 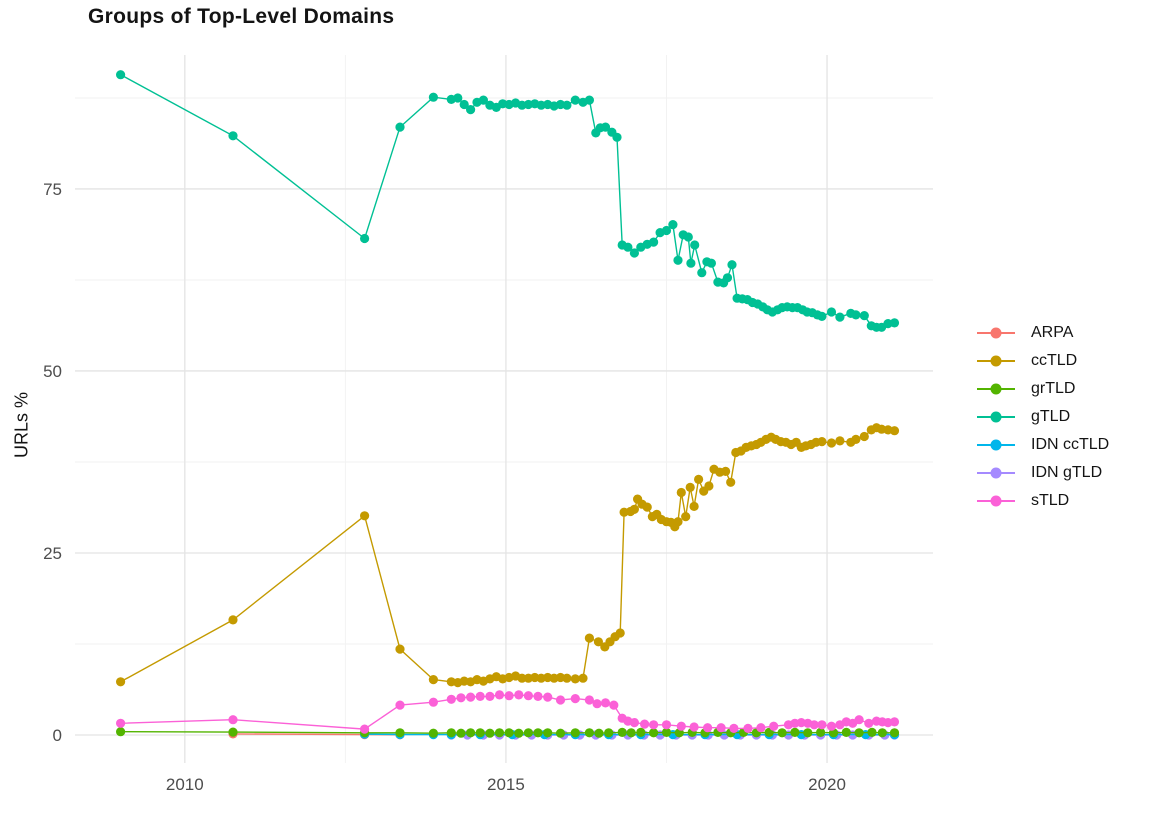 I want to click on legend-swatch-arpa, so click(x=996, y=333).